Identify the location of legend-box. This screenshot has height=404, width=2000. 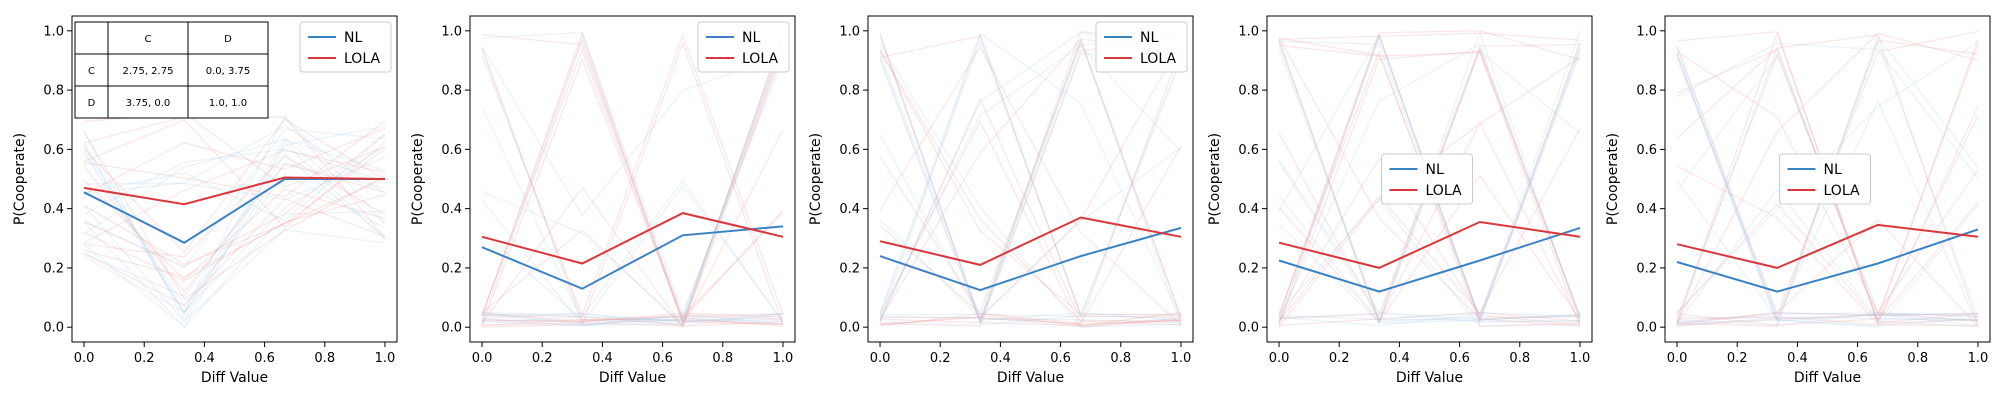
(1825, 179).